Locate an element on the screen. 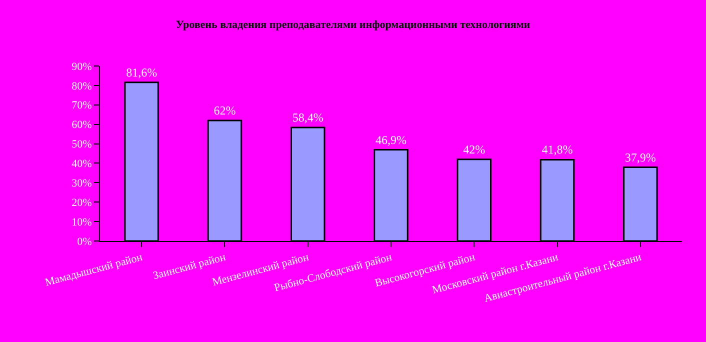 This screenshot has width=706, height=342. data-label: 58,4% is located at coordinates (308, 117).